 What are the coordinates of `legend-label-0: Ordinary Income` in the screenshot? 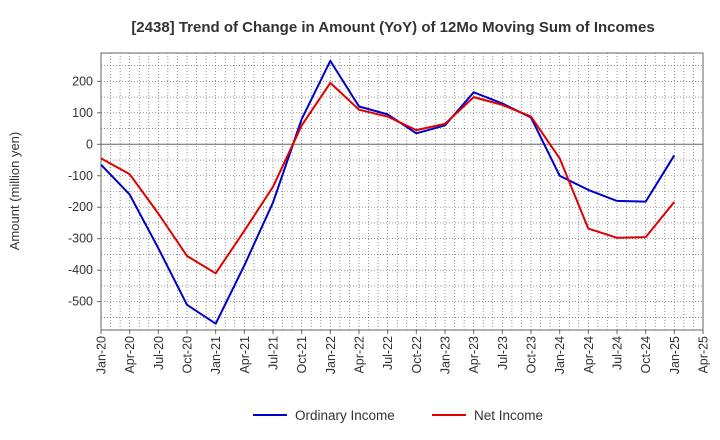 It's located at (345, 415).